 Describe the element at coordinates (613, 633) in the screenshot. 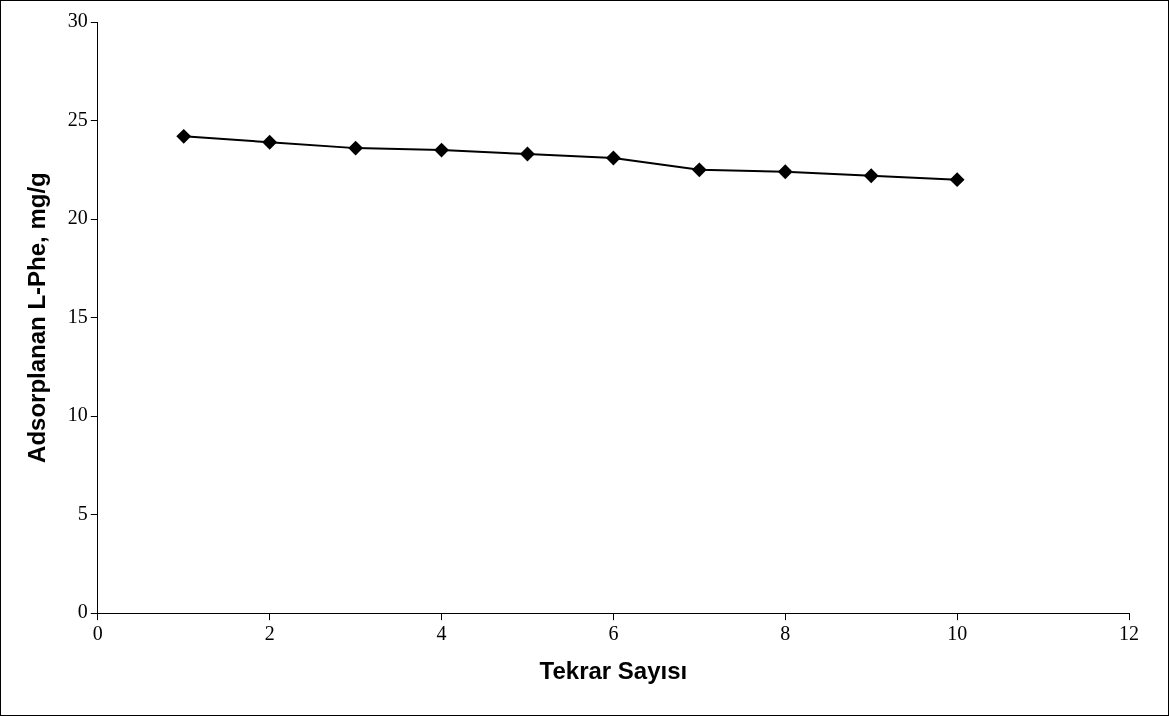

I see `x-tick-label: 6` at that location.